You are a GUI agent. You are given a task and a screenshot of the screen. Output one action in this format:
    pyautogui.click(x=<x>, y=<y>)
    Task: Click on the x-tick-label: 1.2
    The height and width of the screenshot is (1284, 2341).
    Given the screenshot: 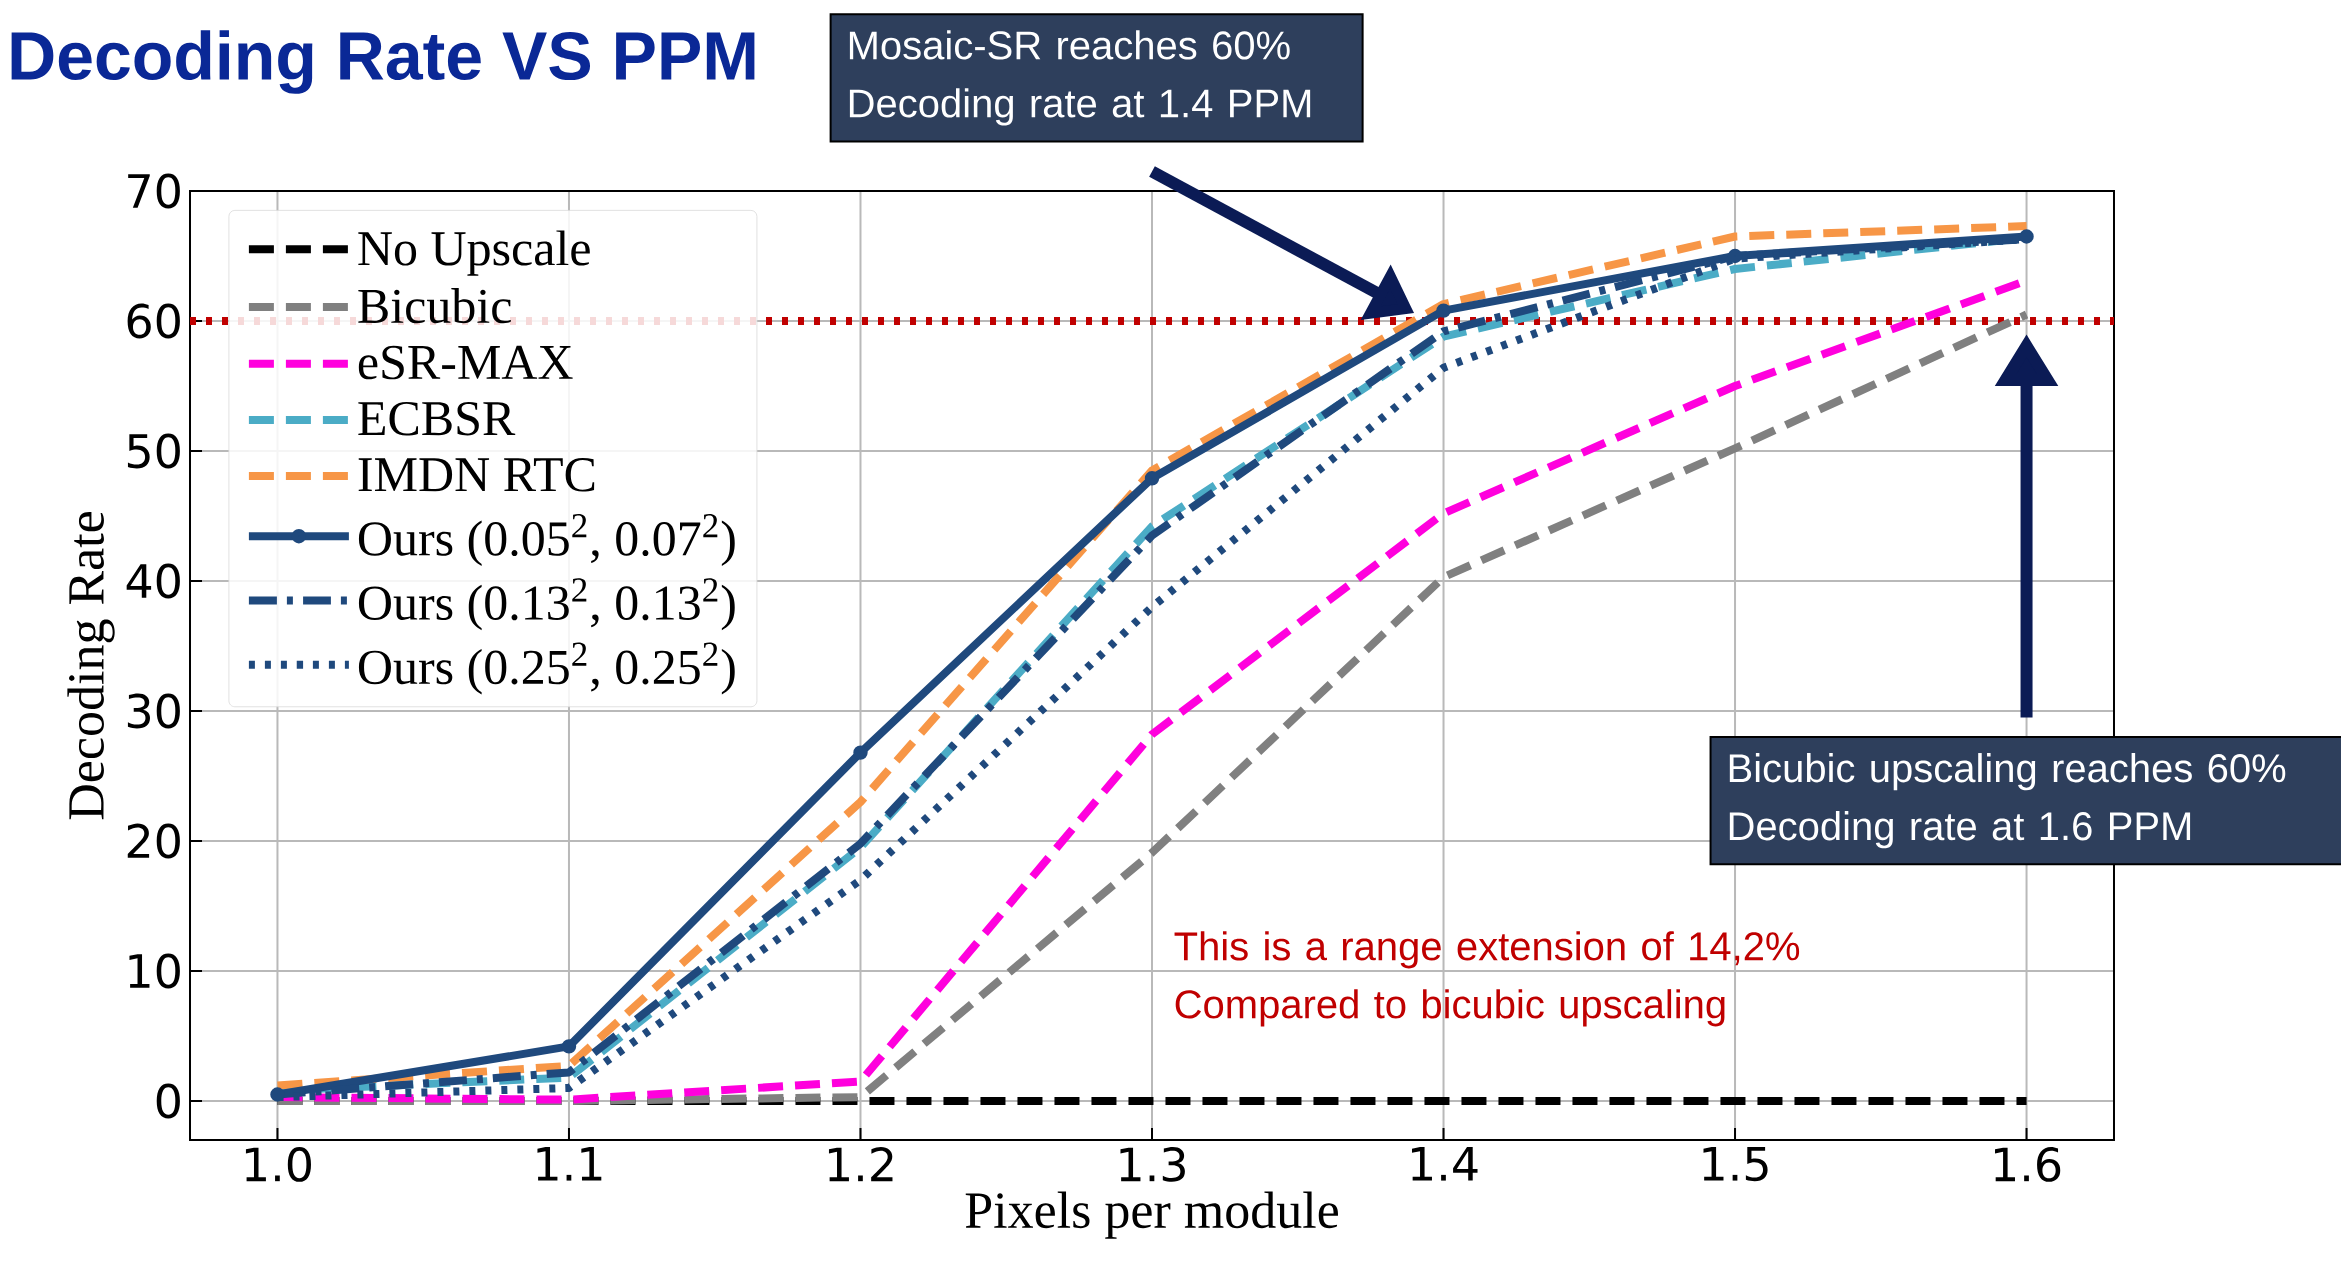 What is the action you would take?
    pyautogui.click(x=860, y=1164)
    